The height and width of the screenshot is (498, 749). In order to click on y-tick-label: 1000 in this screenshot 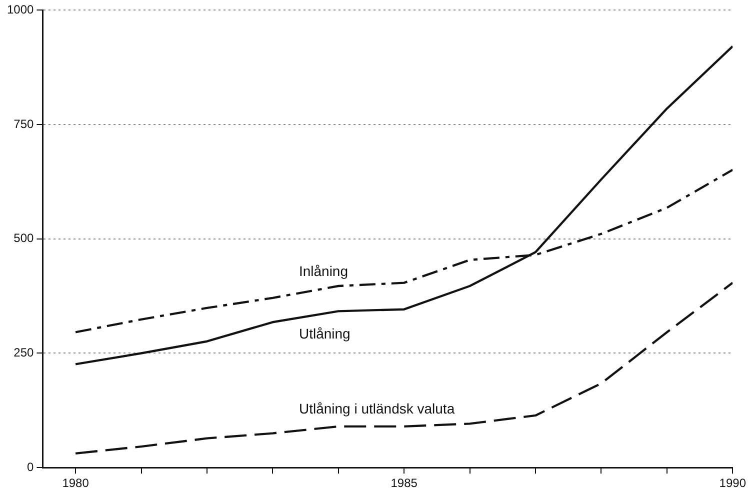, I will do `click(20, 9)`.